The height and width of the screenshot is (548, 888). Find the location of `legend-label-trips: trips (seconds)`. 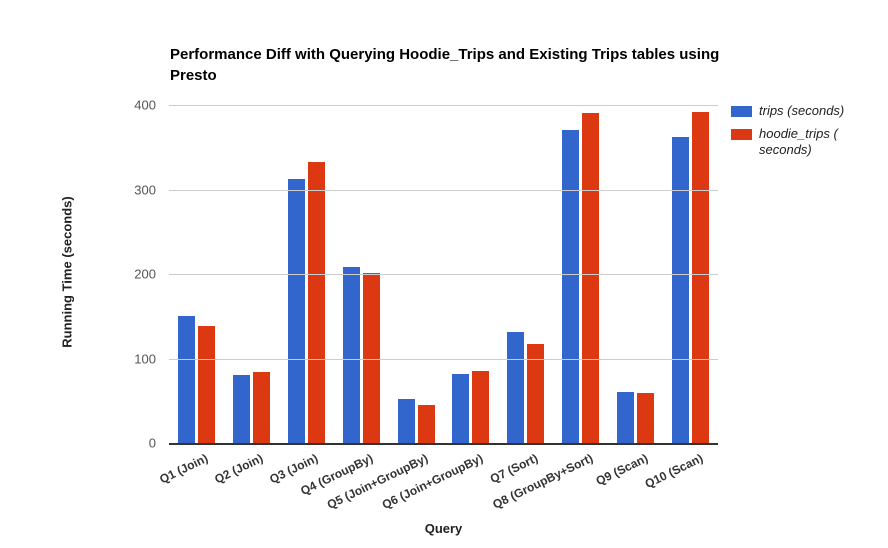

legend-label-trips: trips (seconds) is located at coordinates (802, 110).